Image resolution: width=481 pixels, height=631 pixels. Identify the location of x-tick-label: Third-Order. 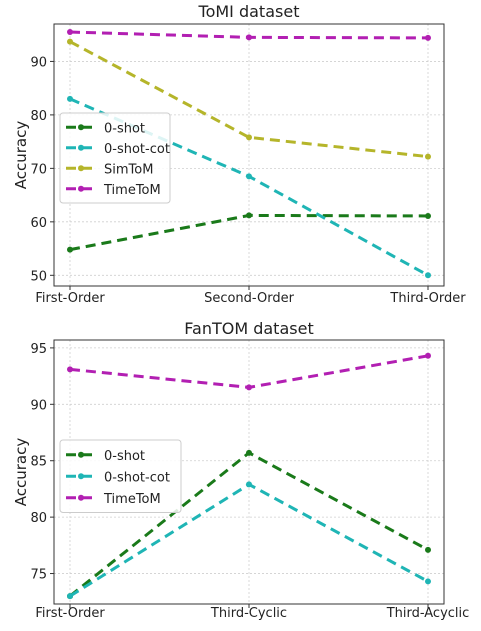
(427, 298).